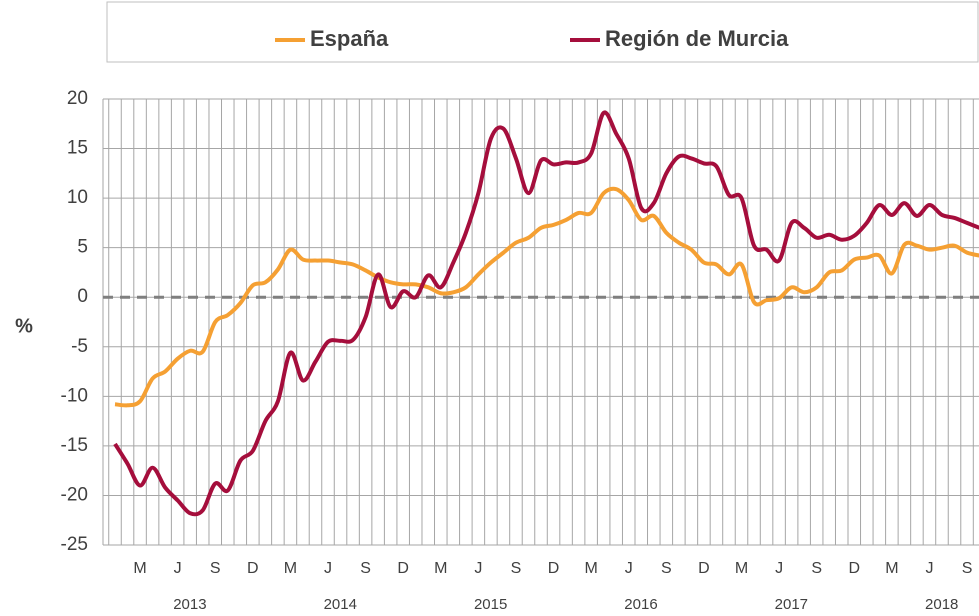 This screenshot has height=616, width=979. I want to click on legend-box, so click(542, 32).